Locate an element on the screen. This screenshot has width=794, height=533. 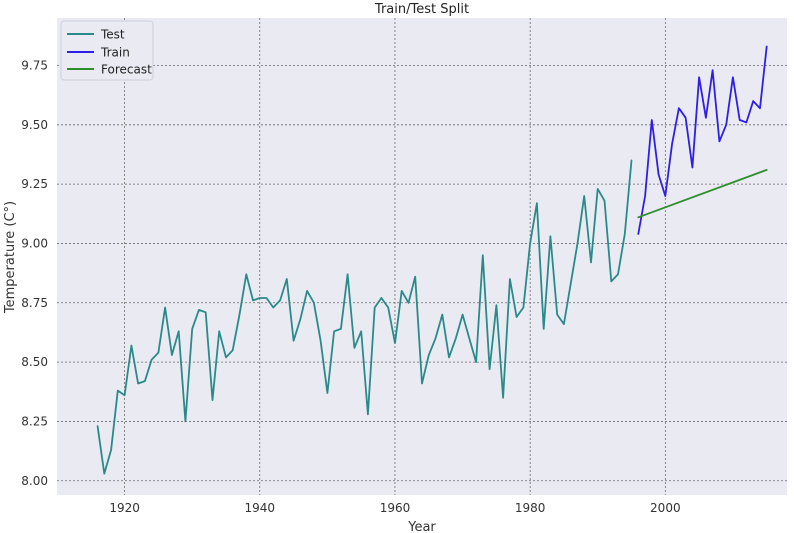
legend-box is located at coordinates (107, 50).